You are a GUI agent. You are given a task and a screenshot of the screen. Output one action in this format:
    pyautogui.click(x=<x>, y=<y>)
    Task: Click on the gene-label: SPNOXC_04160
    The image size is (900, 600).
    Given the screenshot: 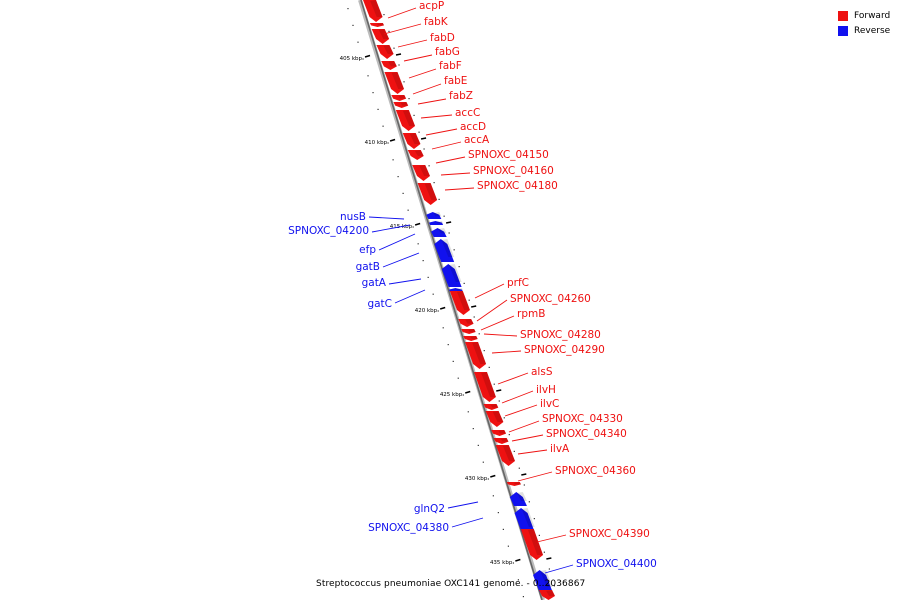 What is the action you would take?
    pyautogui.click(x=513, y=171)
    